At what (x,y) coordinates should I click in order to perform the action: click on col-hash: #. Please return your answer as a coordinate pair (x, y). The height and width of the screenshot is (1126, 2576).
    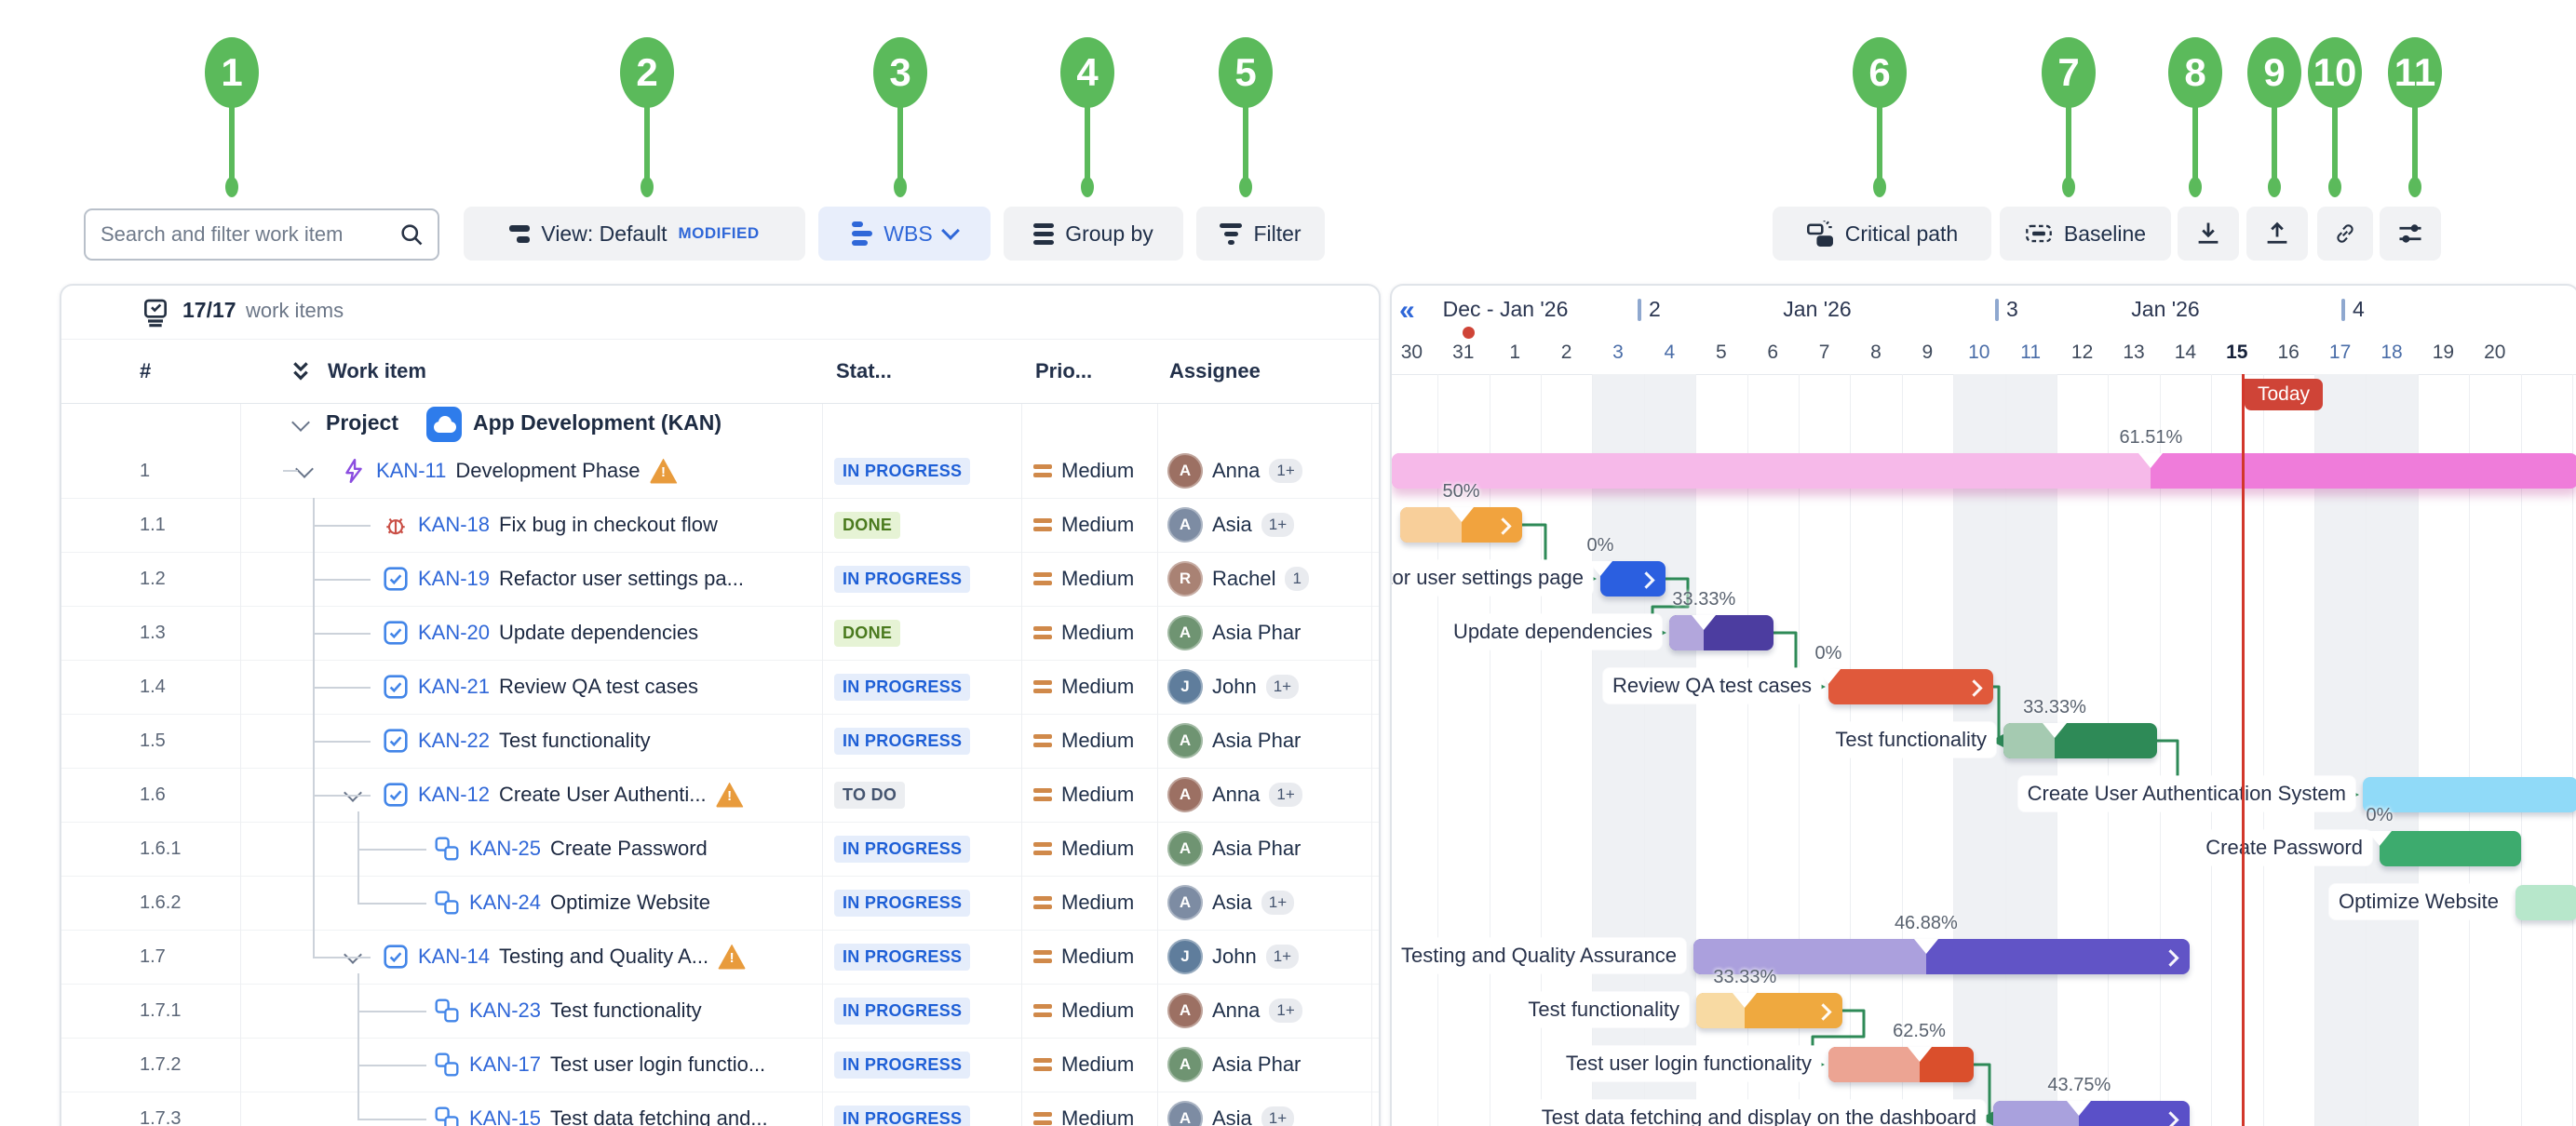
    Looking at the image, I should click on (146, 370).